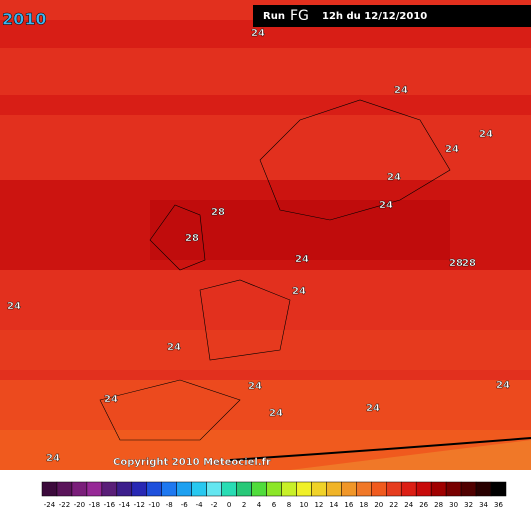 Image resolution: width=531 pixels, height=512 pixels. Describe the element at coordinates (299, 16) in the screenshot. I see `model-label: FG` at that location.